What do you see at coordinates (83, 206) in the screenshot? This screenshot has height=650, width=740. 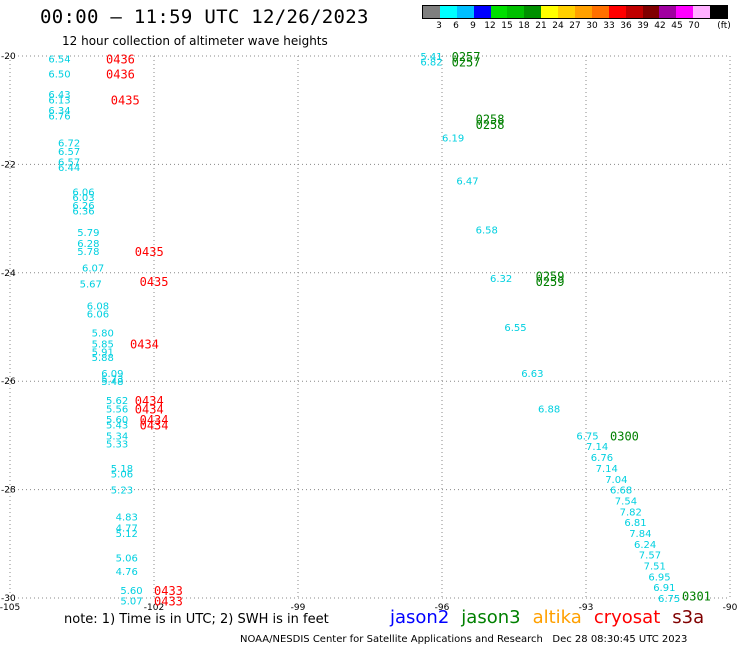 I see `wave-height-label: 6.26` at bounding box center [83, 206].